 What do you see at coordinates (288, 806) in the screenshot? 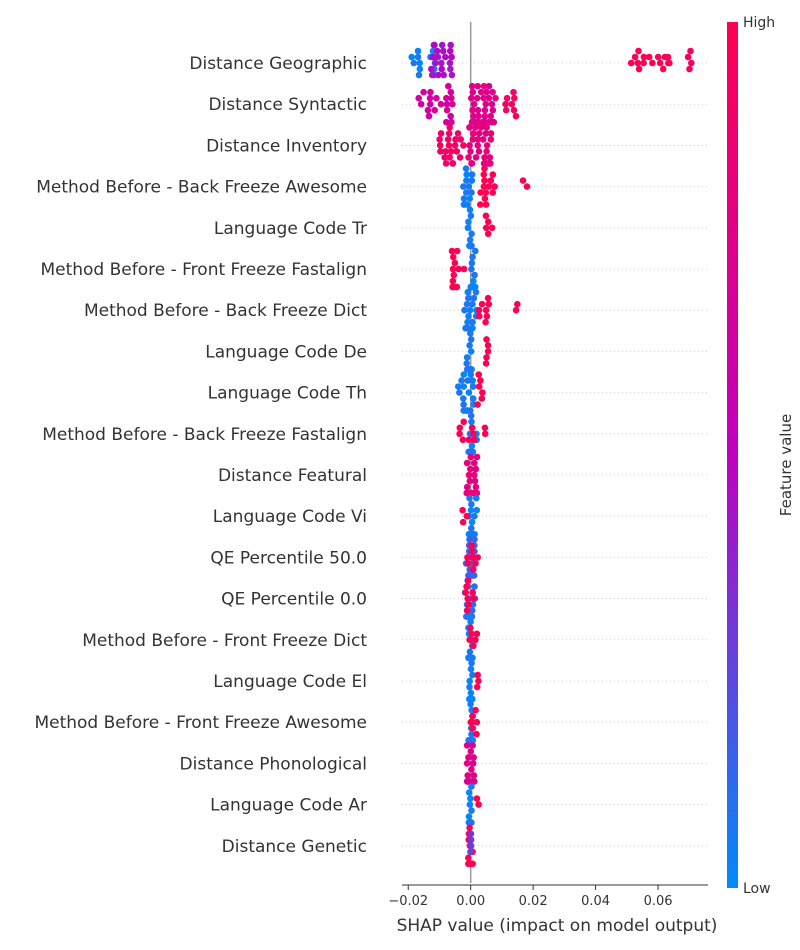
I see `feature-label: Language Code Ar` at bounding box center [288, 806].